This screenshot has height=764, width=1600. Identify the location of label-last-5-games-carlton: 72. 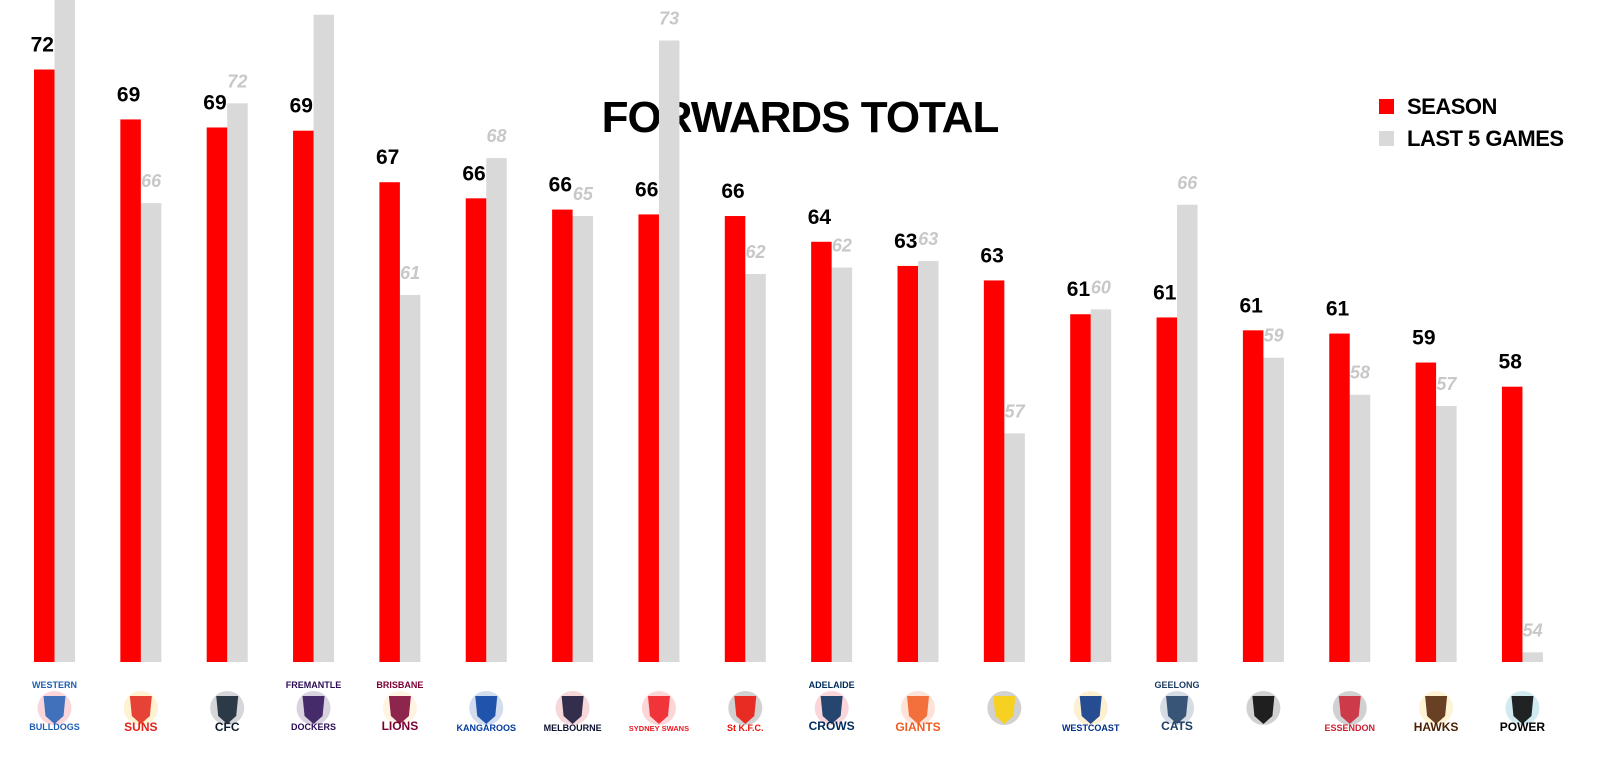
(237, 81).